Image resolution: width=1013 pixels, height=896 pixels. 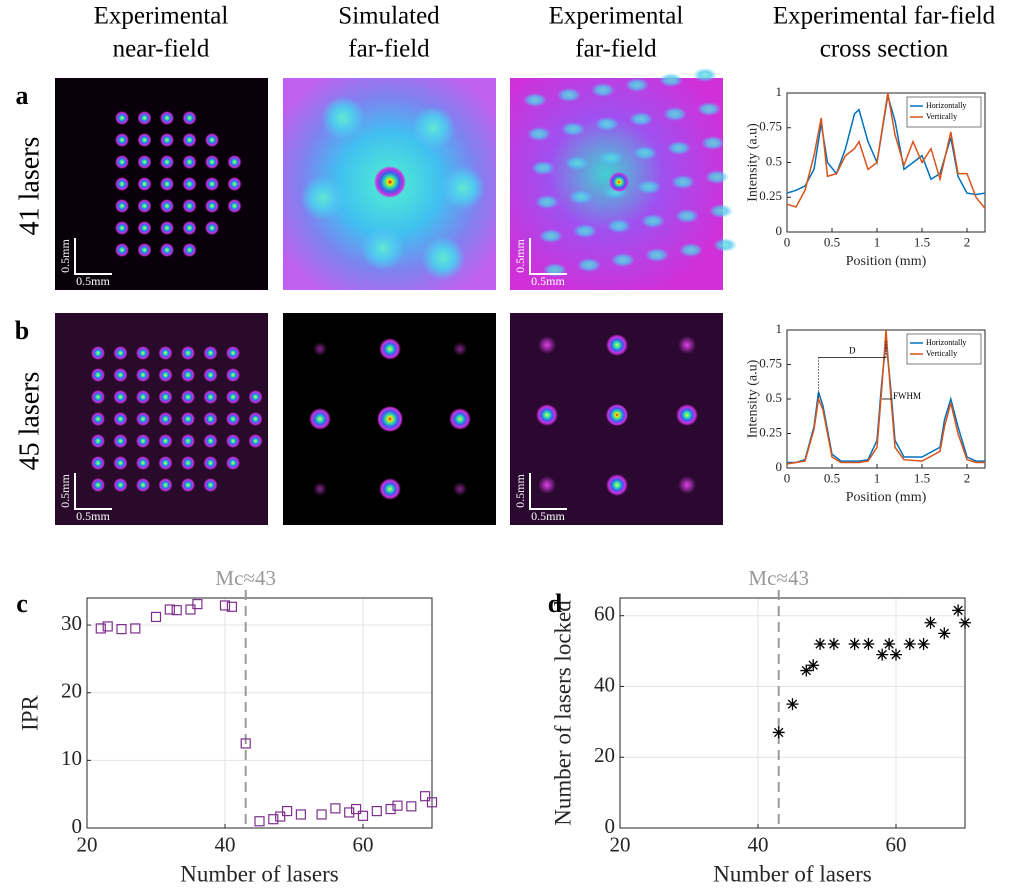 What do you see at coordinates (71, 758) in the screenshot?
I see `y-tick-label: 10` at bounding box center [71, 758].